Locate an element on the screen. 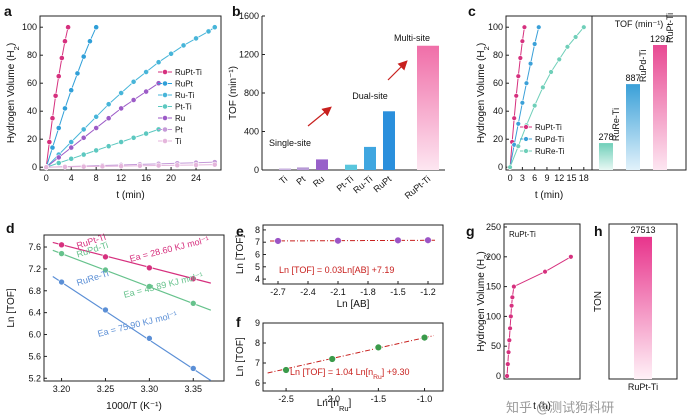 This screenshot has width=689, height=420. y-tick-label: 0 is located at coordinates (500, 167).